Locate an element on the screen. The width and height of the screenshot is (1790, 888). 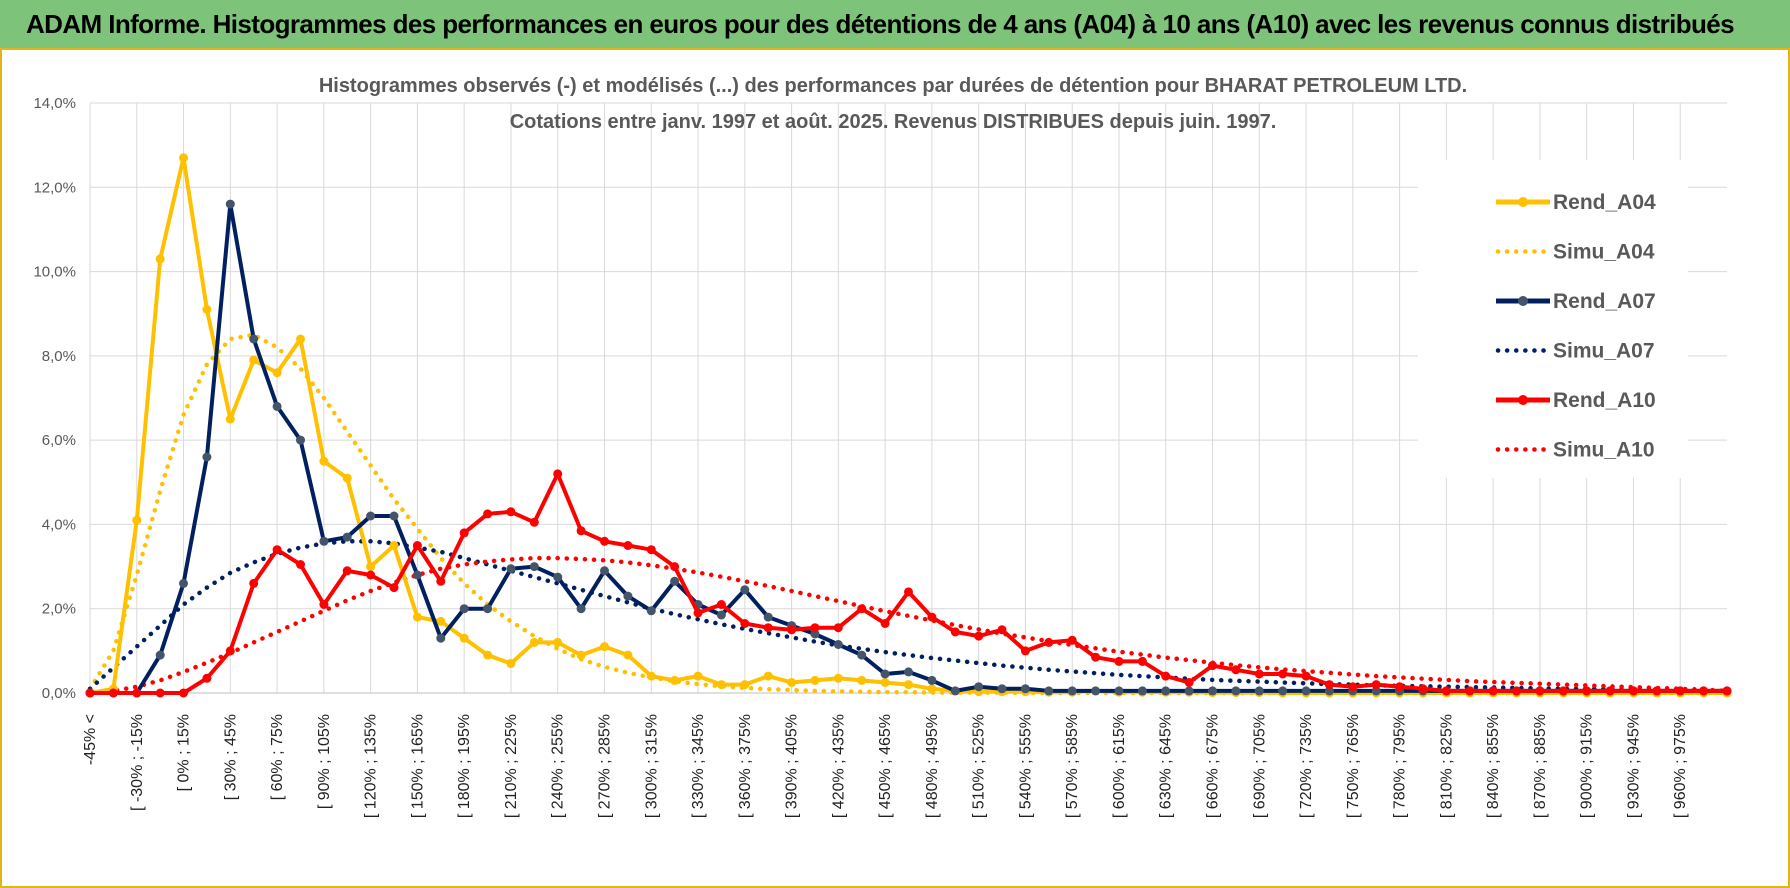
legend-item-rend-a07: Rend_A07 is located at coordinates (1576, 301).